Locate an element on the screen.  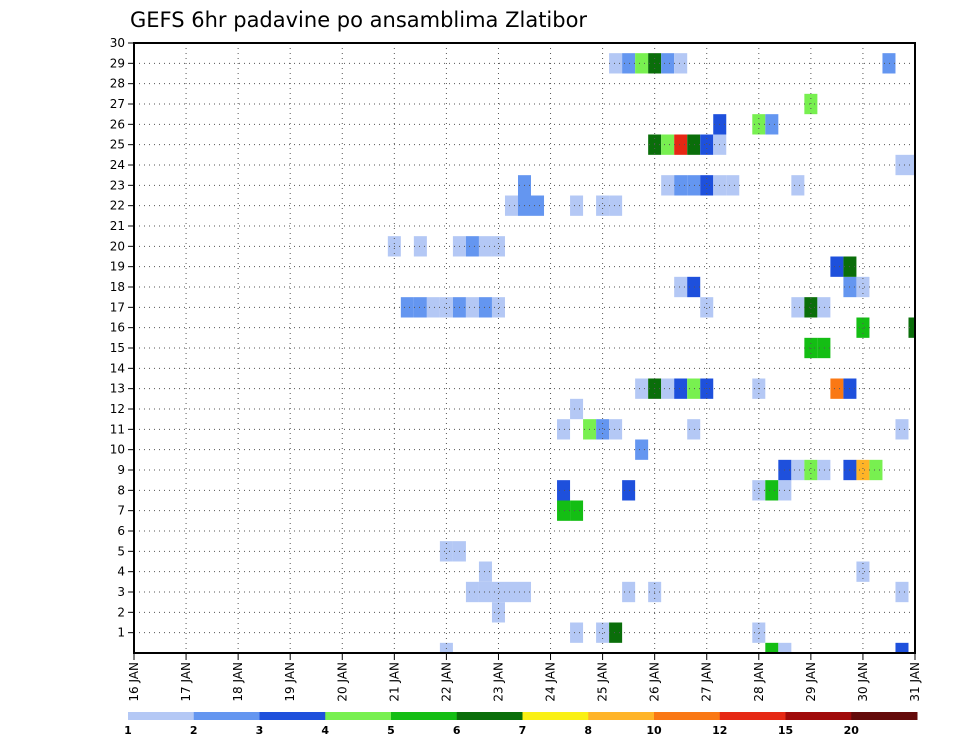
y-tick-label: 6 is located at coordinates (121, 531).